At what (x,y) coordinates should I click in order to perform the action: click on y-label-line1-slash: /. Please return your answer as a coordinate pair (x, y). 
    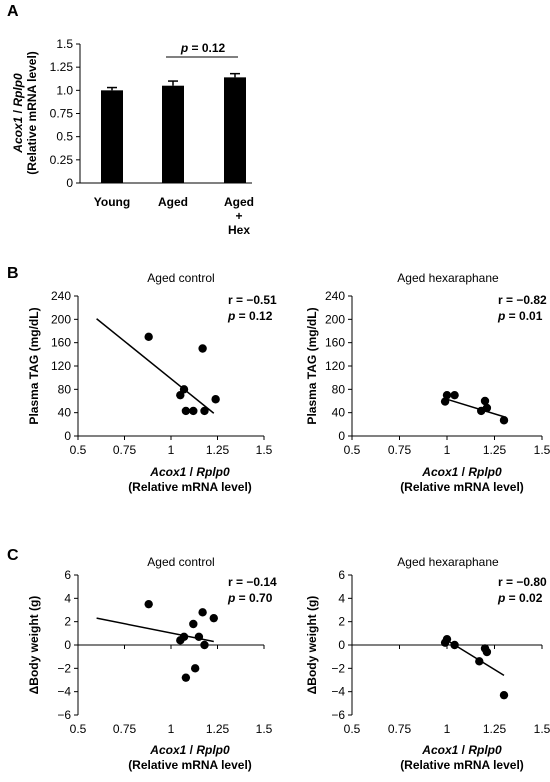
    Looking at the image, I should click on (18, 112).